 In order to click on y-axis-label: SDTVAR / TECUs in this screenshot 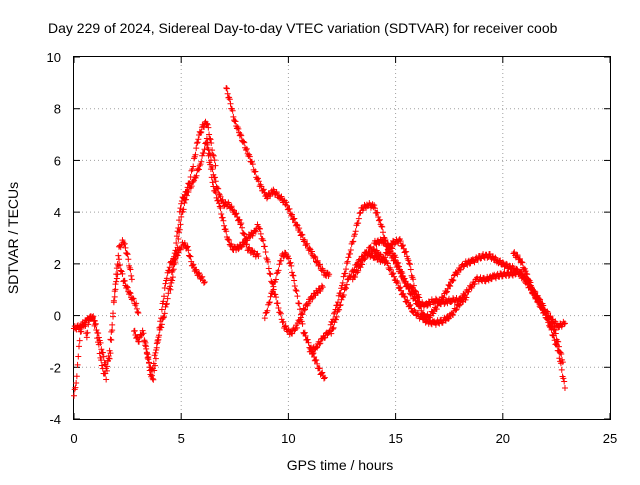, I will do `click(13, 238)`.